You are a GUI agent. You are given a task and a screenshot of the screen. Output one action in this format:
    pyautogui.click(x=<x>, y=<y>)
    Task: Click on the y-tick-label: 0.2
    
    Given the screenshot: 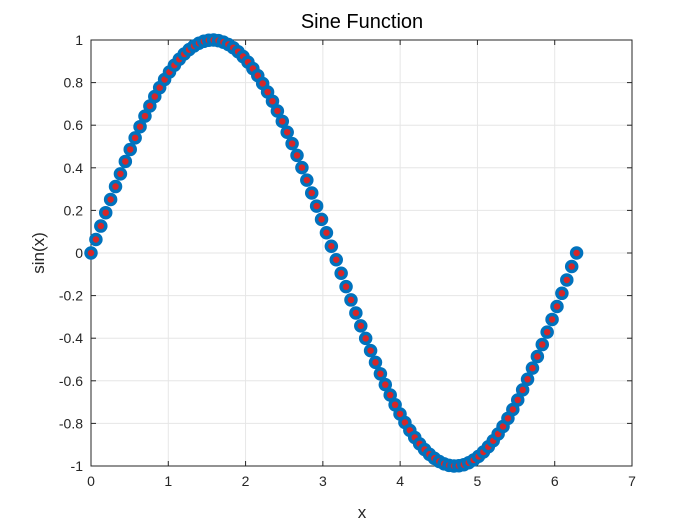 What is the action you would take?
    pyautogui.click(x=74, y=210)
    